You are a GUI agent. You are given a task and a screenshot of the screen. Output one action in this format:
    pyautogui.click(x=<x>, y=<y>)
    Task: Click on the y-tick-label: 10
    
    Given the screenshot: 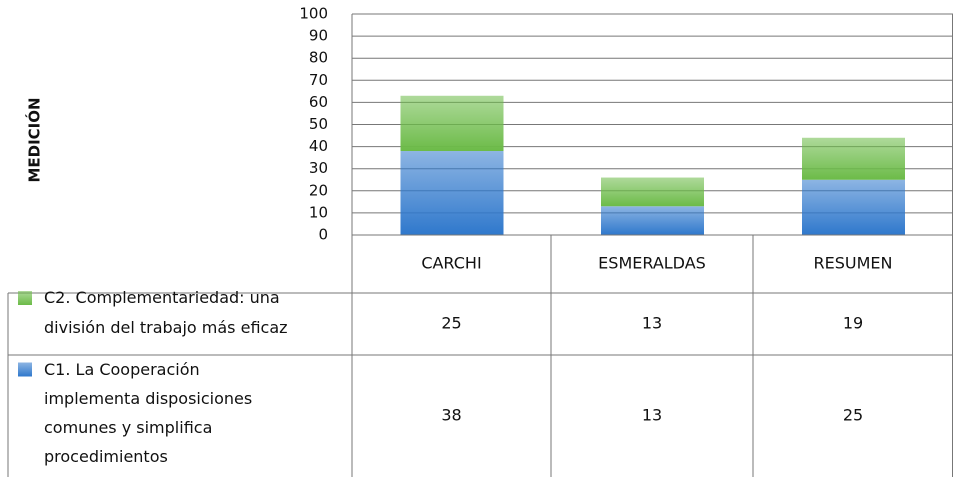 What is the action you would take?
    pyautogui.click(x=318, y=212)
    